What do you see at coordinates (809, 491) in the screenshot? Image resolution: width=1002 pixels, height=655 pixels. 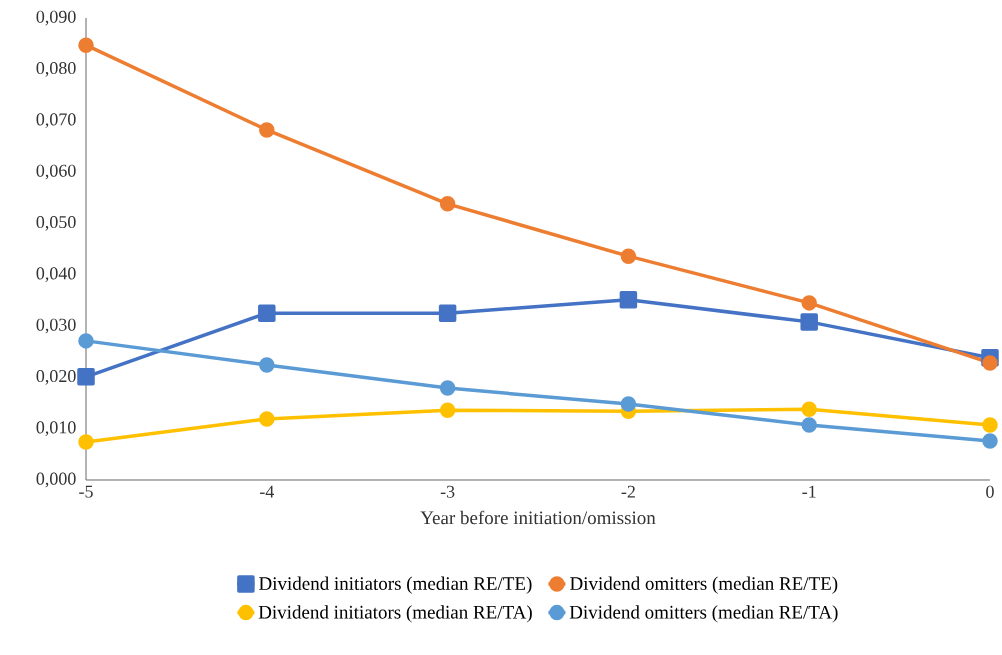 I see `x-tick-label: -1` at bounding box center [809, 491].